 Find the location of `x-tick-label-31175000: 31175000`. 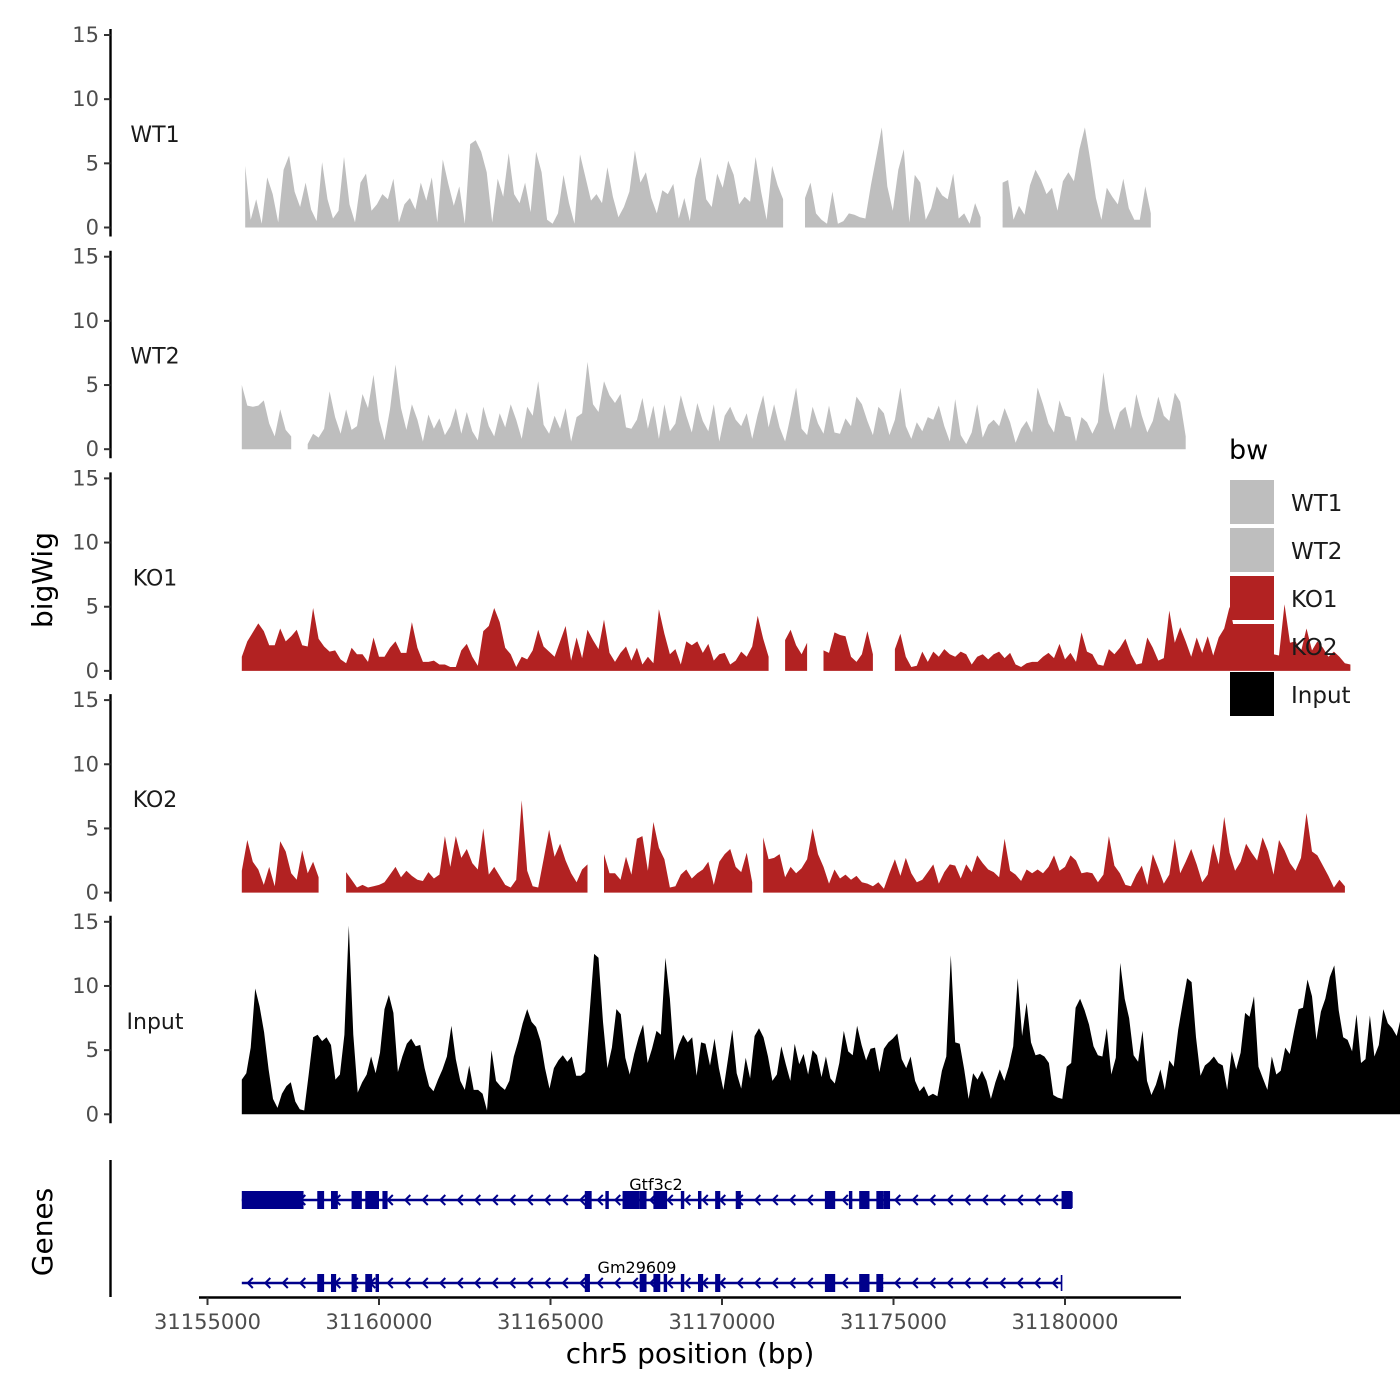

x-tick-label-31175000: 31175000 is located at coordinates (893, 1322).